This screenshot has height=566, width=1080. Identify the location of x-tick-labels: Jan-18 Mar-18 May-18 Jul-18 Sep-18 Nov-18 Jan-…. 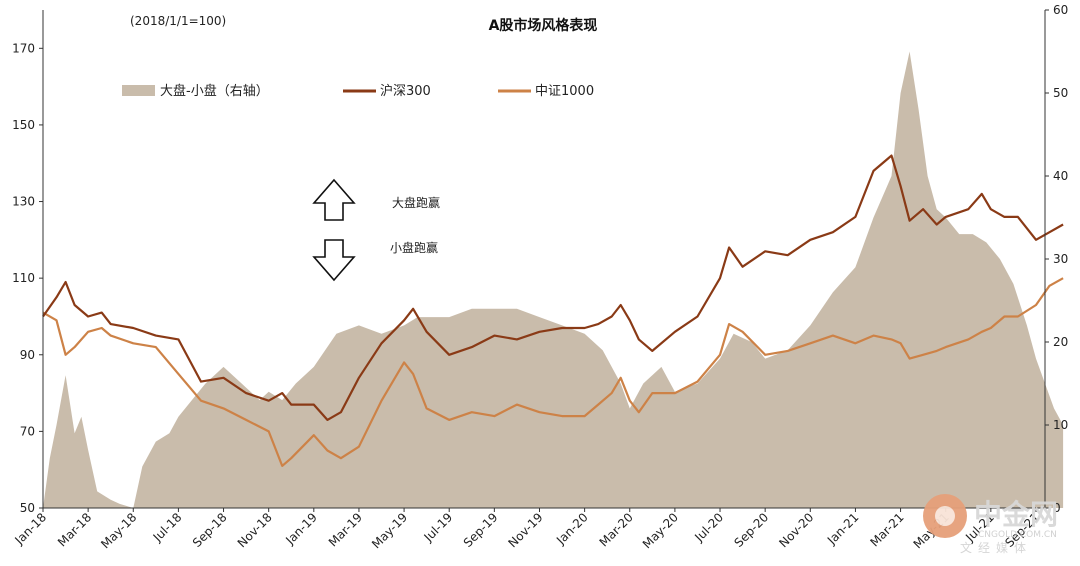
(527, 529).